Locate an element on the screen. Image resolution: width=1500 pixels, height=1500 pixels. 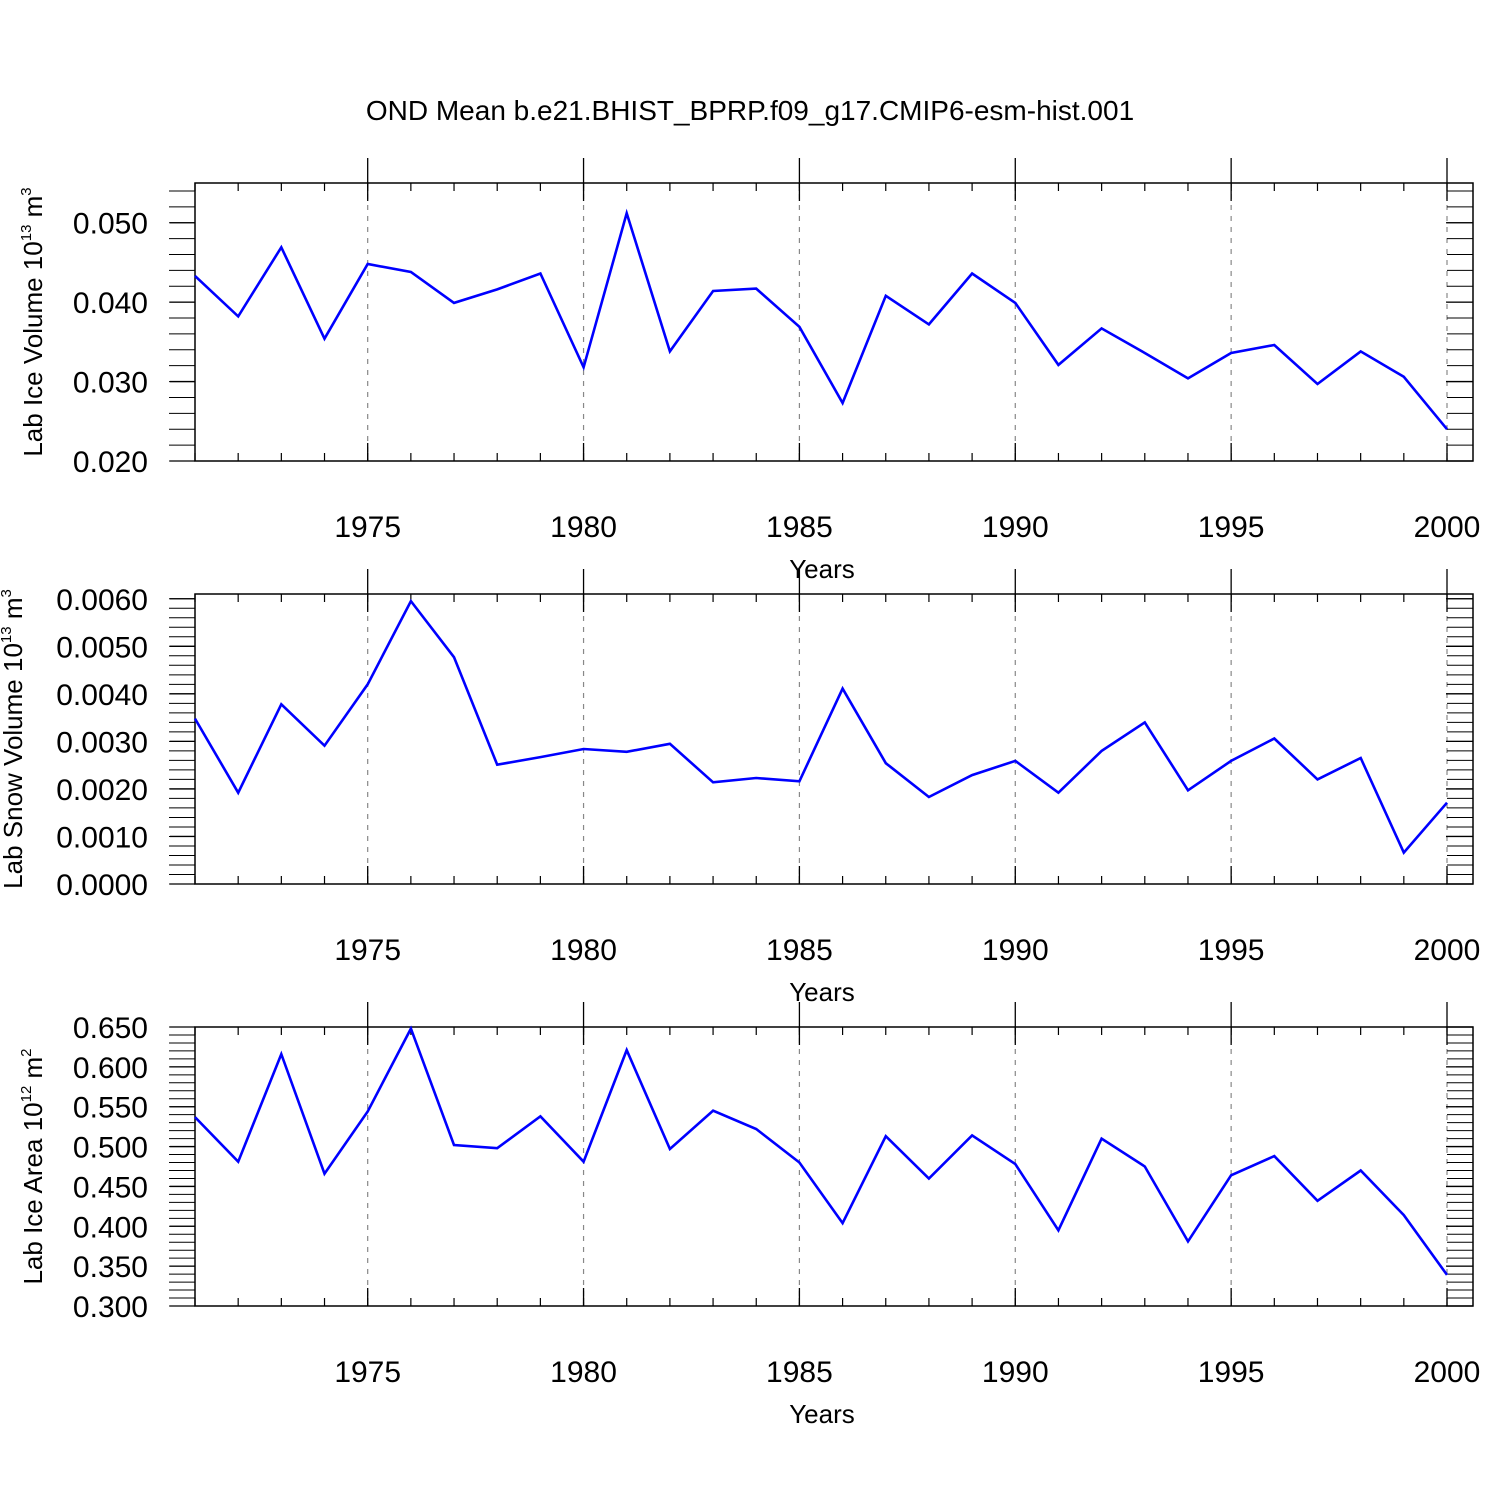
y-tick-label: 0.0060 is located at coordinates (102, 600).